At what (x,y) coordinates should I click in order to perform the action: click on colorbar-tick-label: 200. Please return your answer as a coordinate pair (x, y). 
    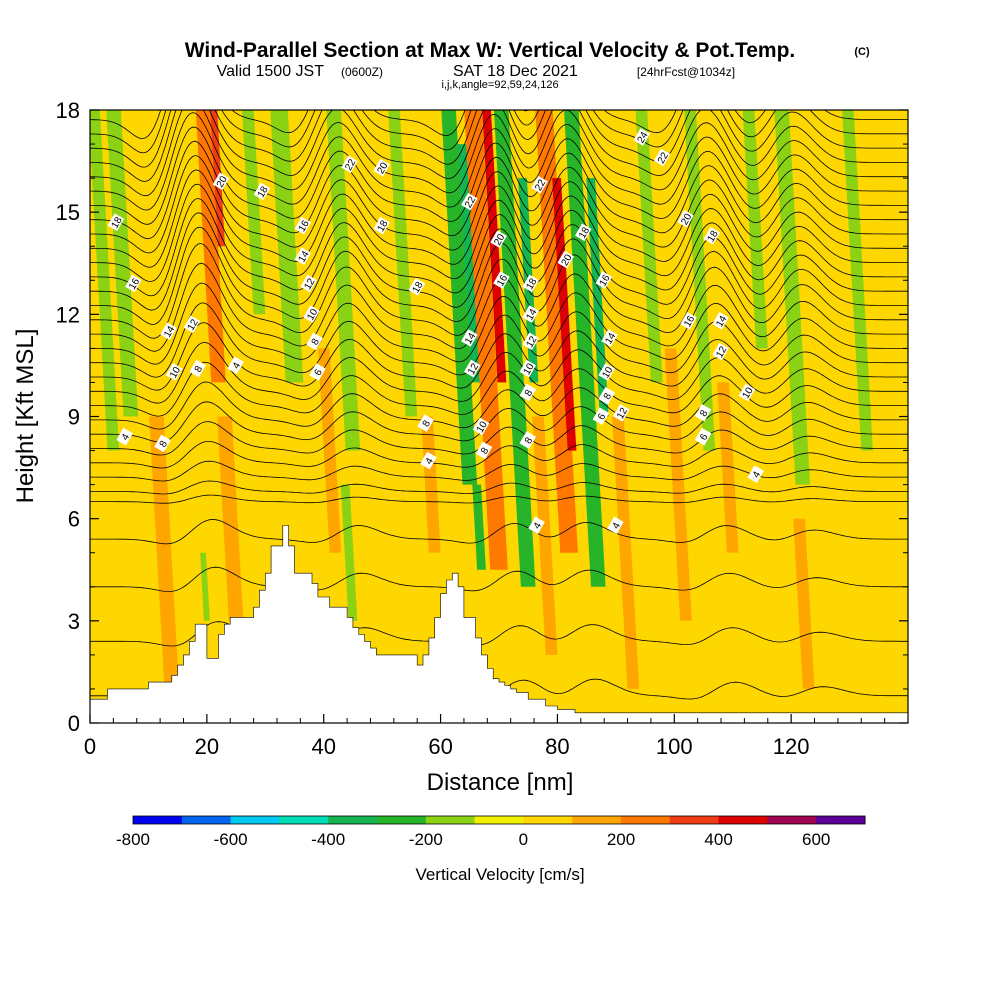
    Looking at the image, I should click on (621, 839).